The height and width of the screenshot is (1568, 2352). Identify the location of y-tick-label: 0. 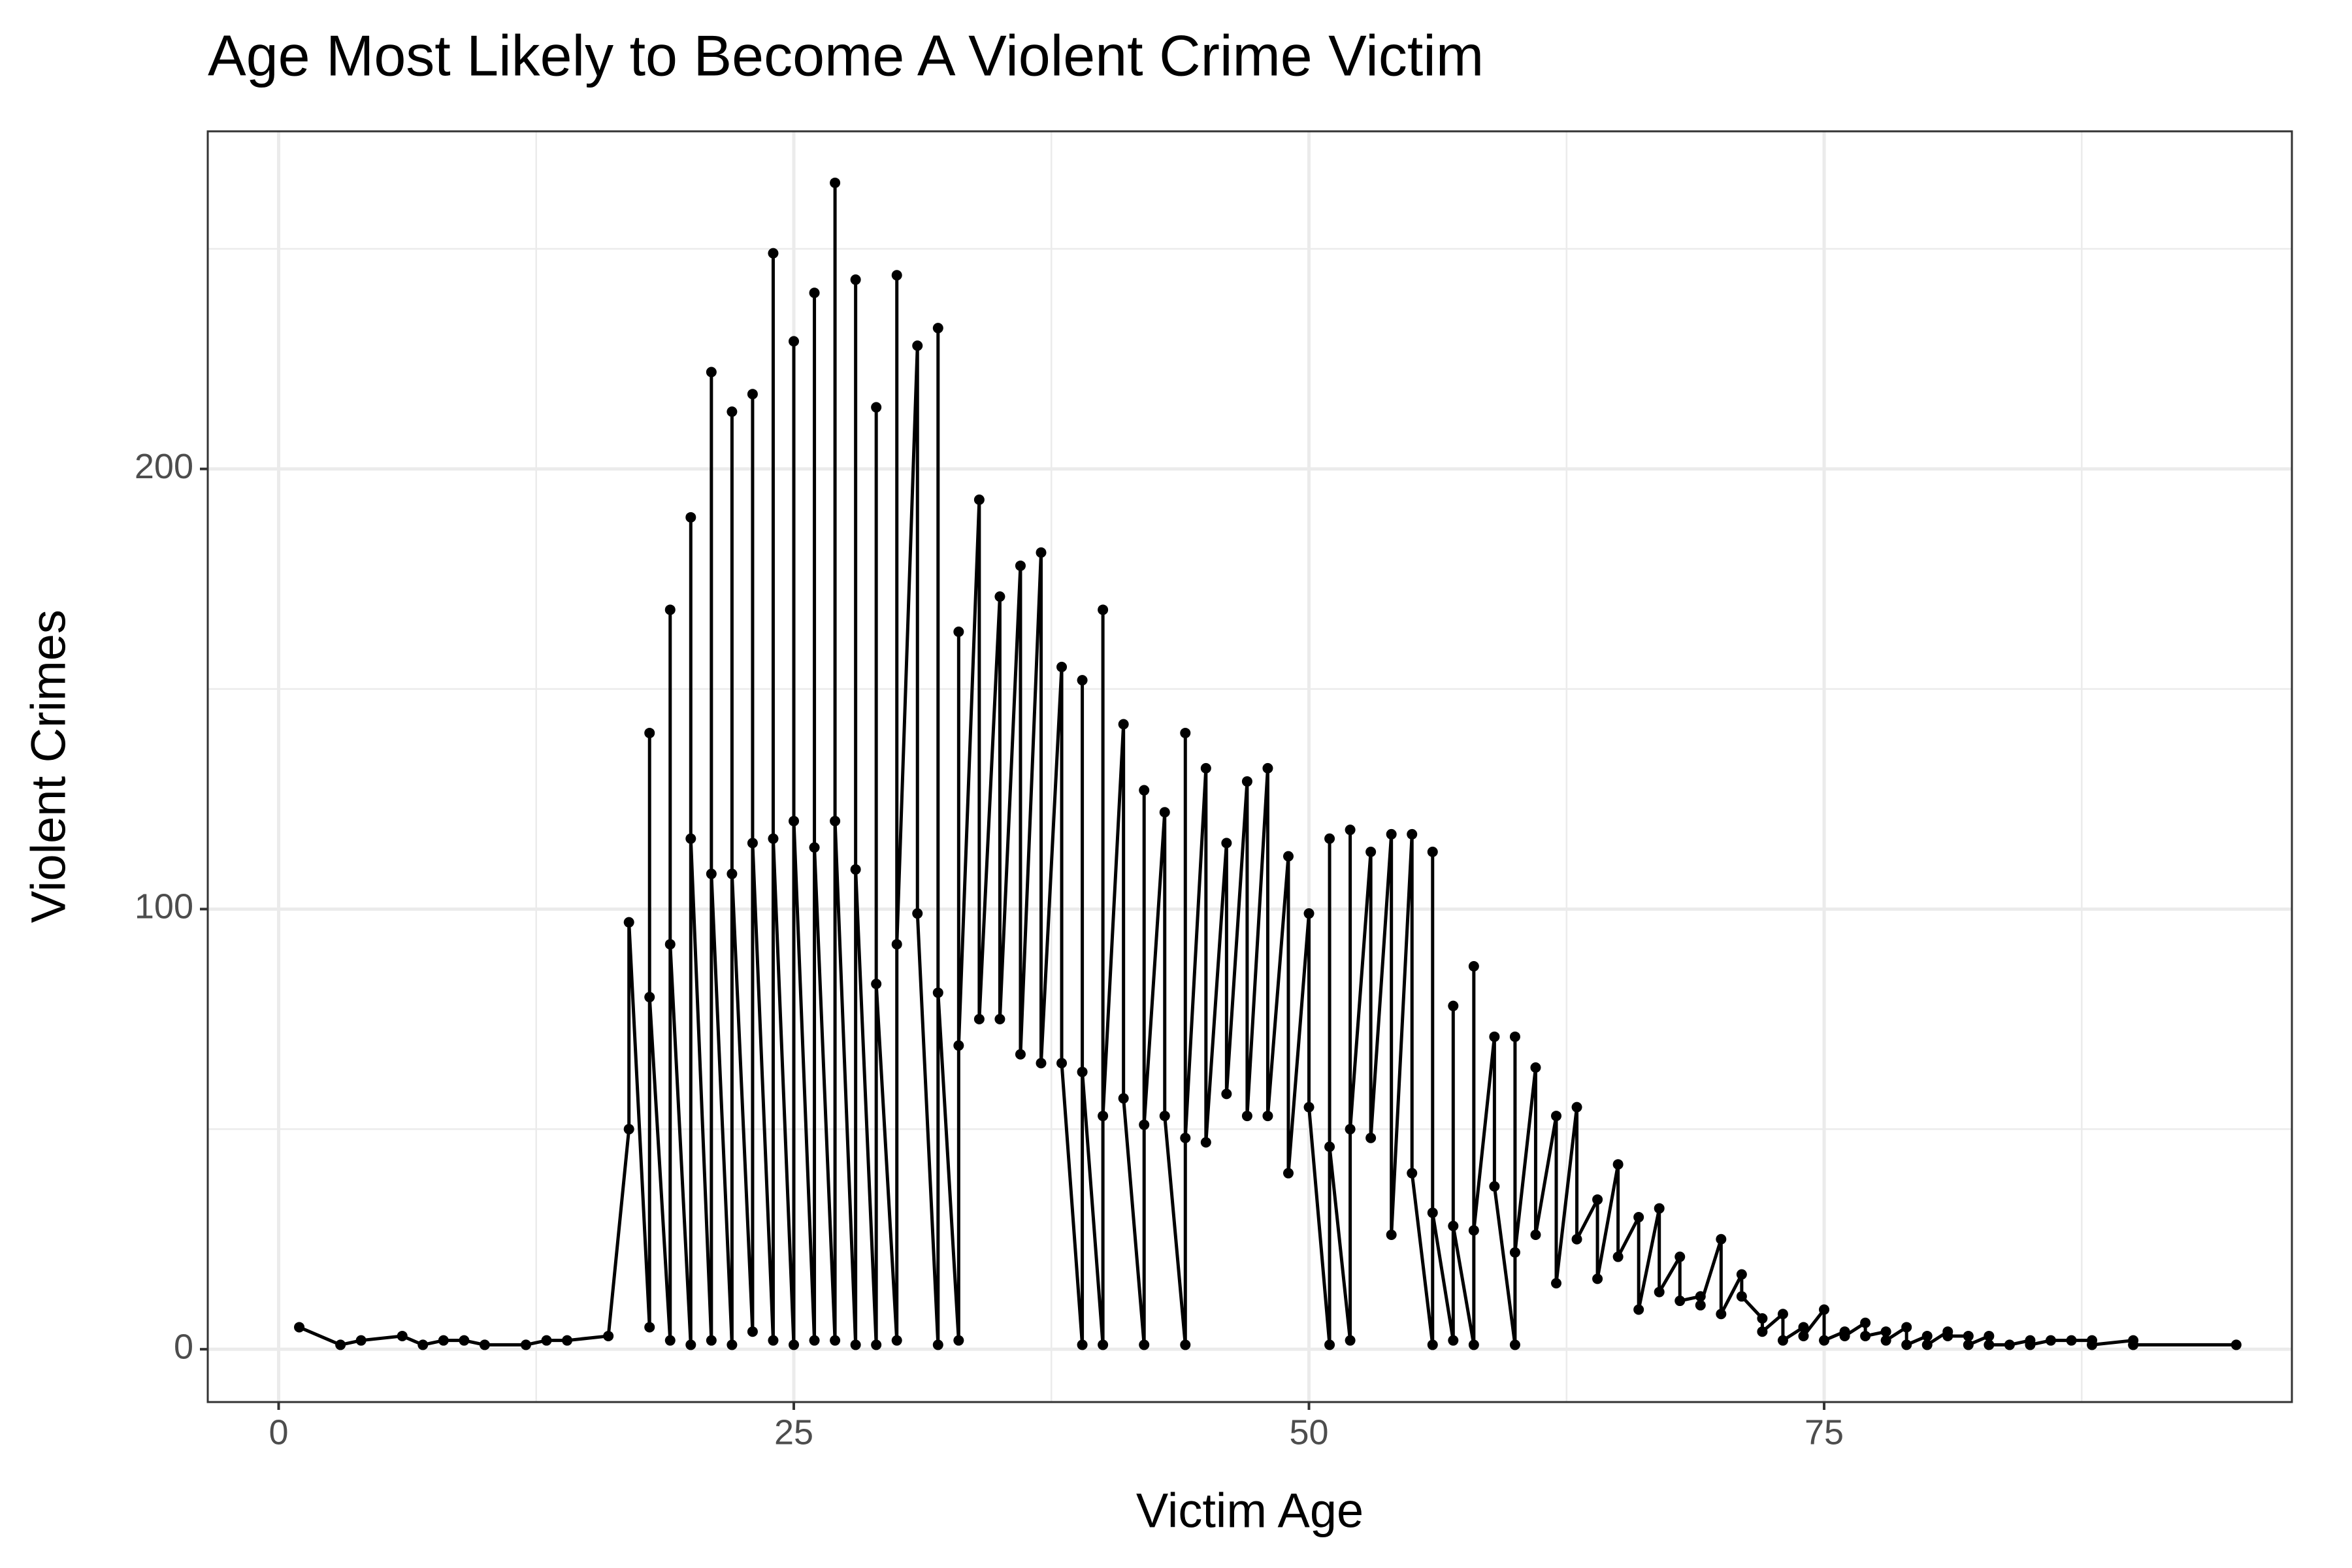
(183, 1346).